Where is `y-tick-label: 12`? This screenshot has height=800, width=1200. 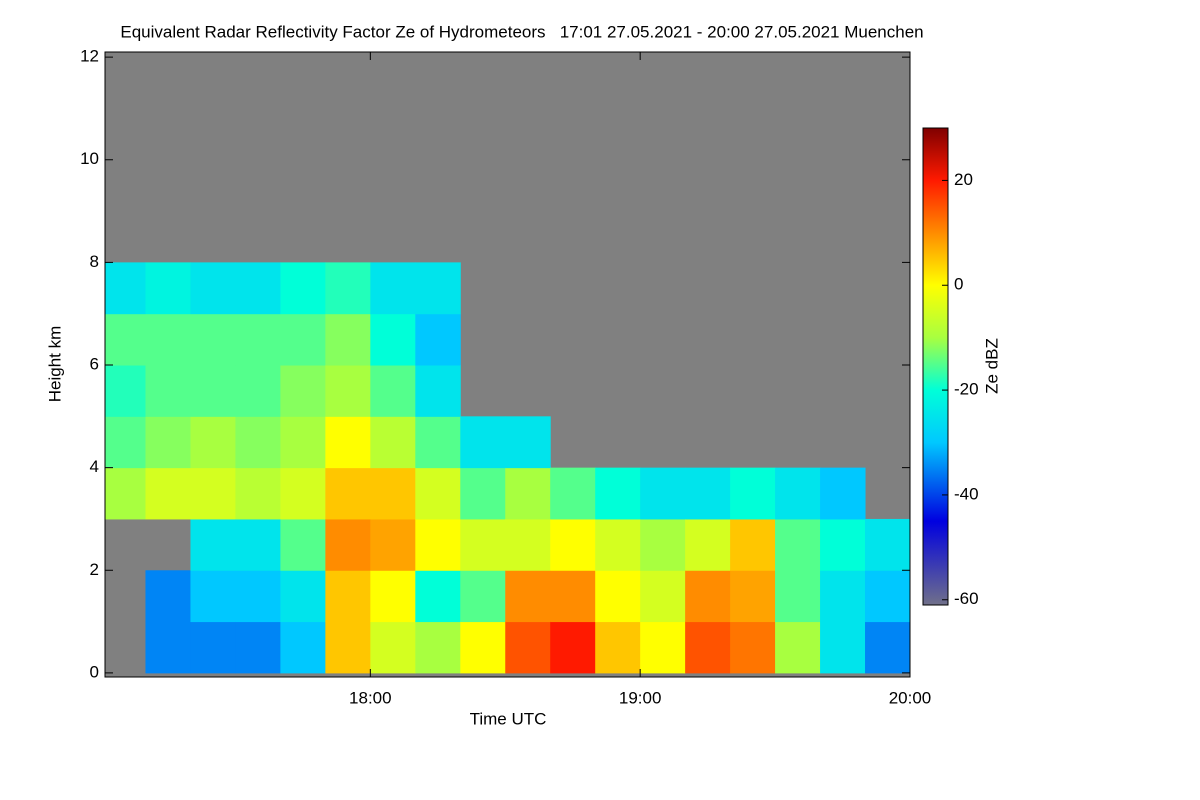
y-tick-label: 12 is located at coordinates (89, 56).